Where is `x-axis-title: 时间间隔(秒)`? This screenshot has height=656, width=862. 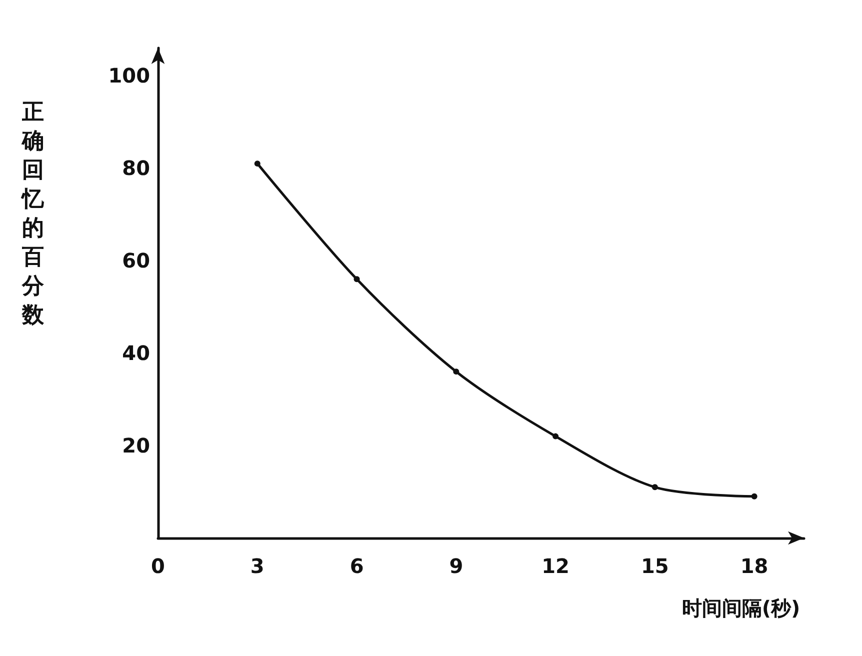
x-axis-title: 时间间隔(秒) is located at coordinates (741, 608).